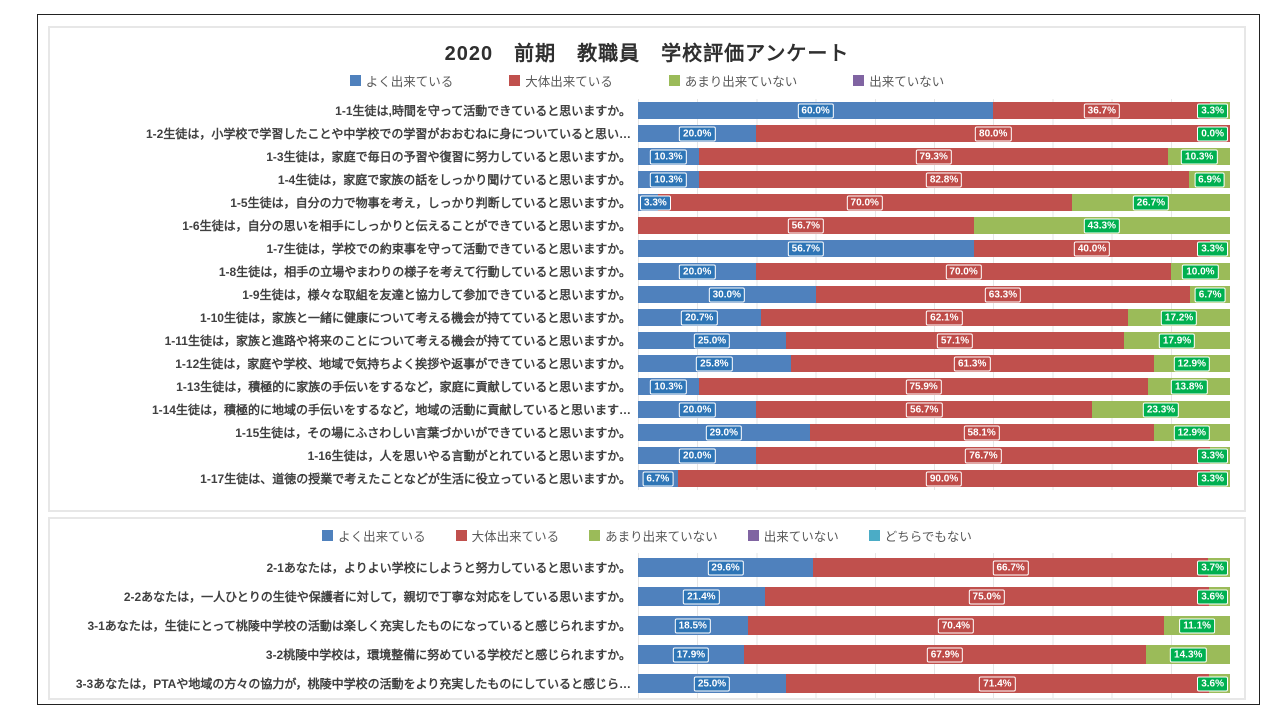 The width and height of the screenshot is (1280, 720). I want to click on bar-segment-amari: 43.3%, so click(1101, 225).